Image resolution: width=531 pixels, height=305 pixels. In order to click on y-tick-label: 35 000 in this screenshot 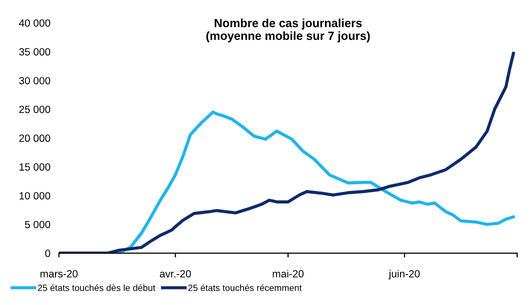, I will do `click(34, 52)`.